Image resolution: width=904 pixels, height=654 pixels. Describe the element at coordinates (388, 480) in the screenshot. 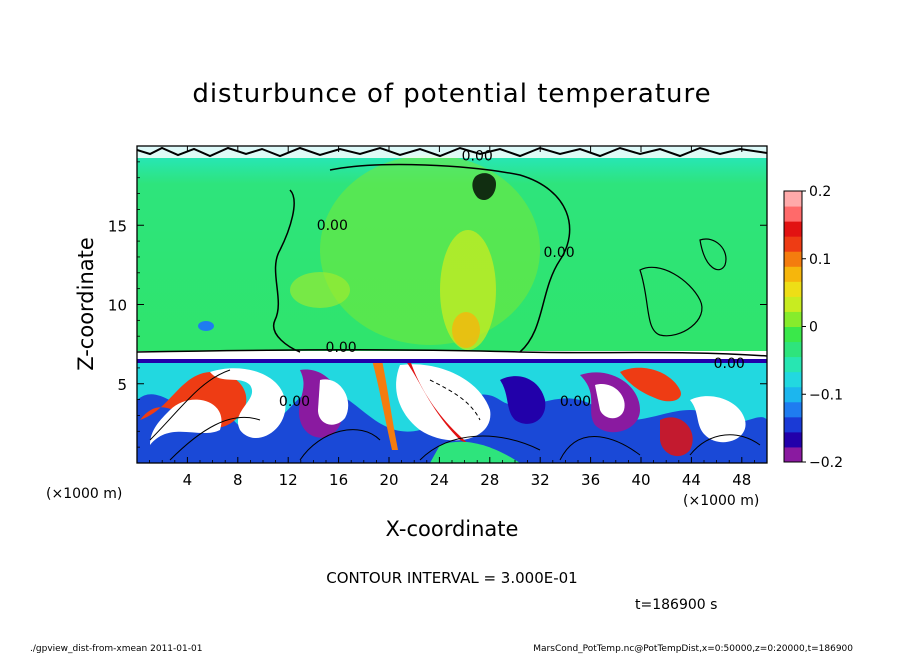

I see `x-tick-label: 20` at that location.